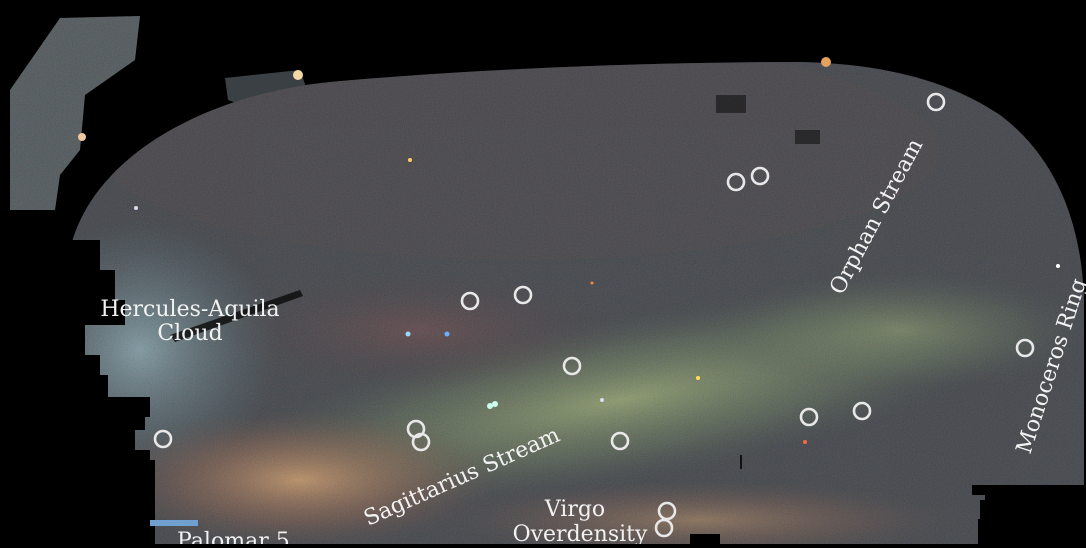 The image size is (1086, 548). Describe the element at coordinates (580, 533) in the screenshot. I see `label-virgo-line2: Overdensity` at that location.